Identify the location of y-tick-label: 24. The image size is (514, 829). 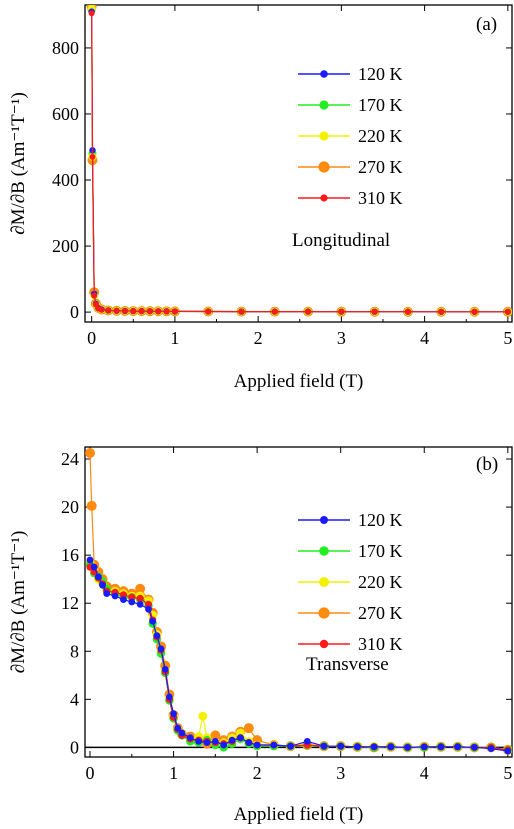
(70, 459).